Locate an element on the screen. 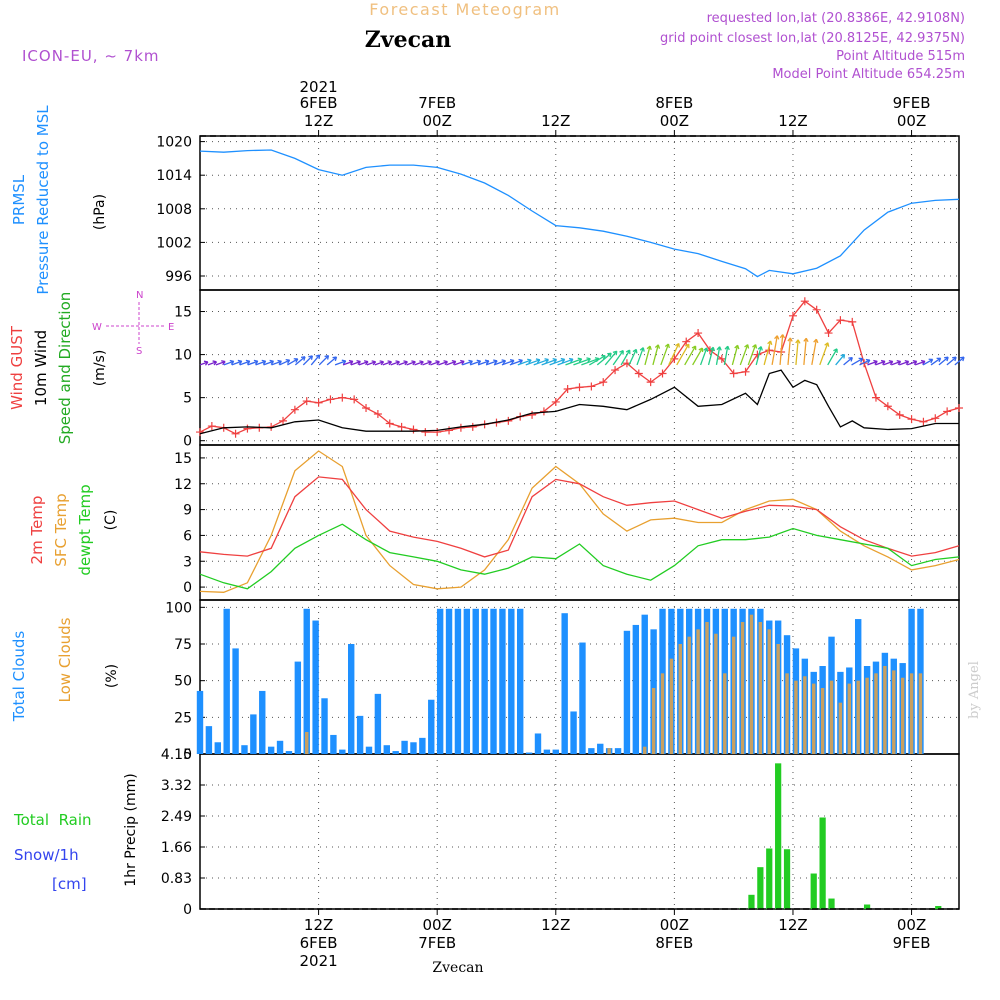  gust-line is located at coordinates (579, 367).